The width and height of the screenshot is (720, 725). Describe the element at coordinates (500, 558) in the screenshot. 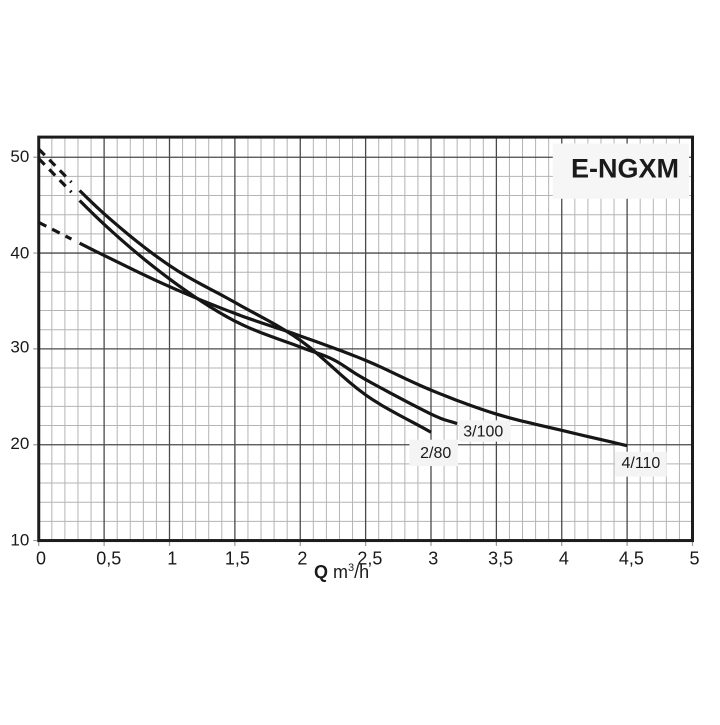

I see `svg-text: 3,5` at that location.